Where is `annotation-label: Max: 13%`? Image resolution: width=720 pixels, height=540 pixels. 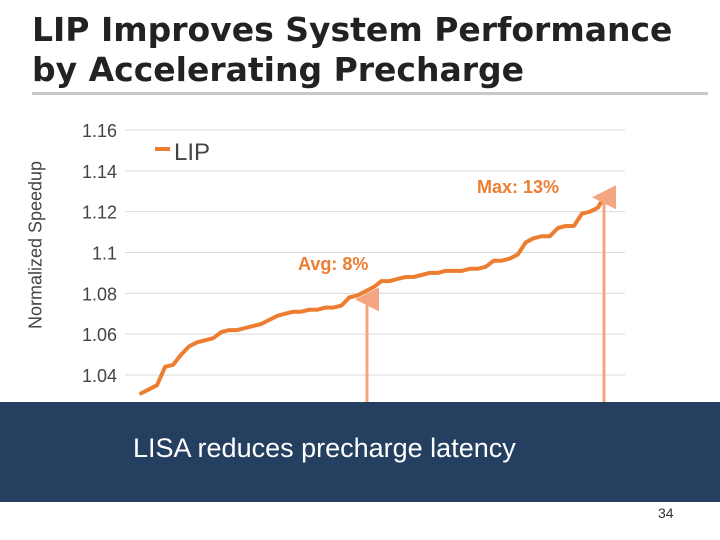 annotation-label: Max: 13% is located at coordinates (518, 187).